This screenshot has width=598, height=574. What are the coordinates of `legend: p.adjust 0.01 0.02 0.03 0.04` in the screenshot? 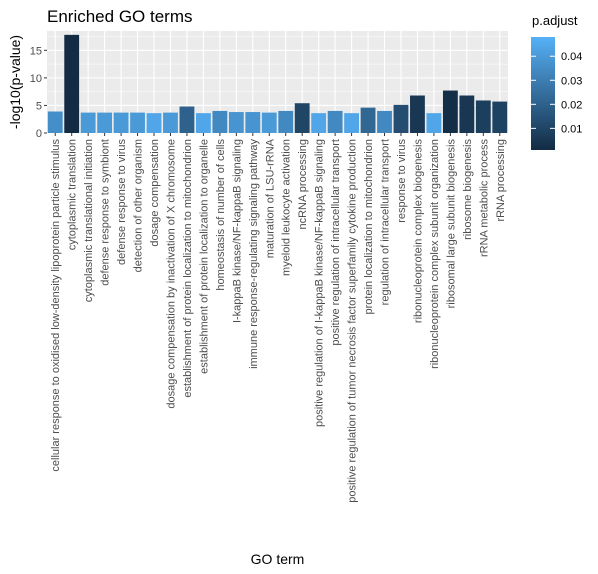 It's located at (556, 81).